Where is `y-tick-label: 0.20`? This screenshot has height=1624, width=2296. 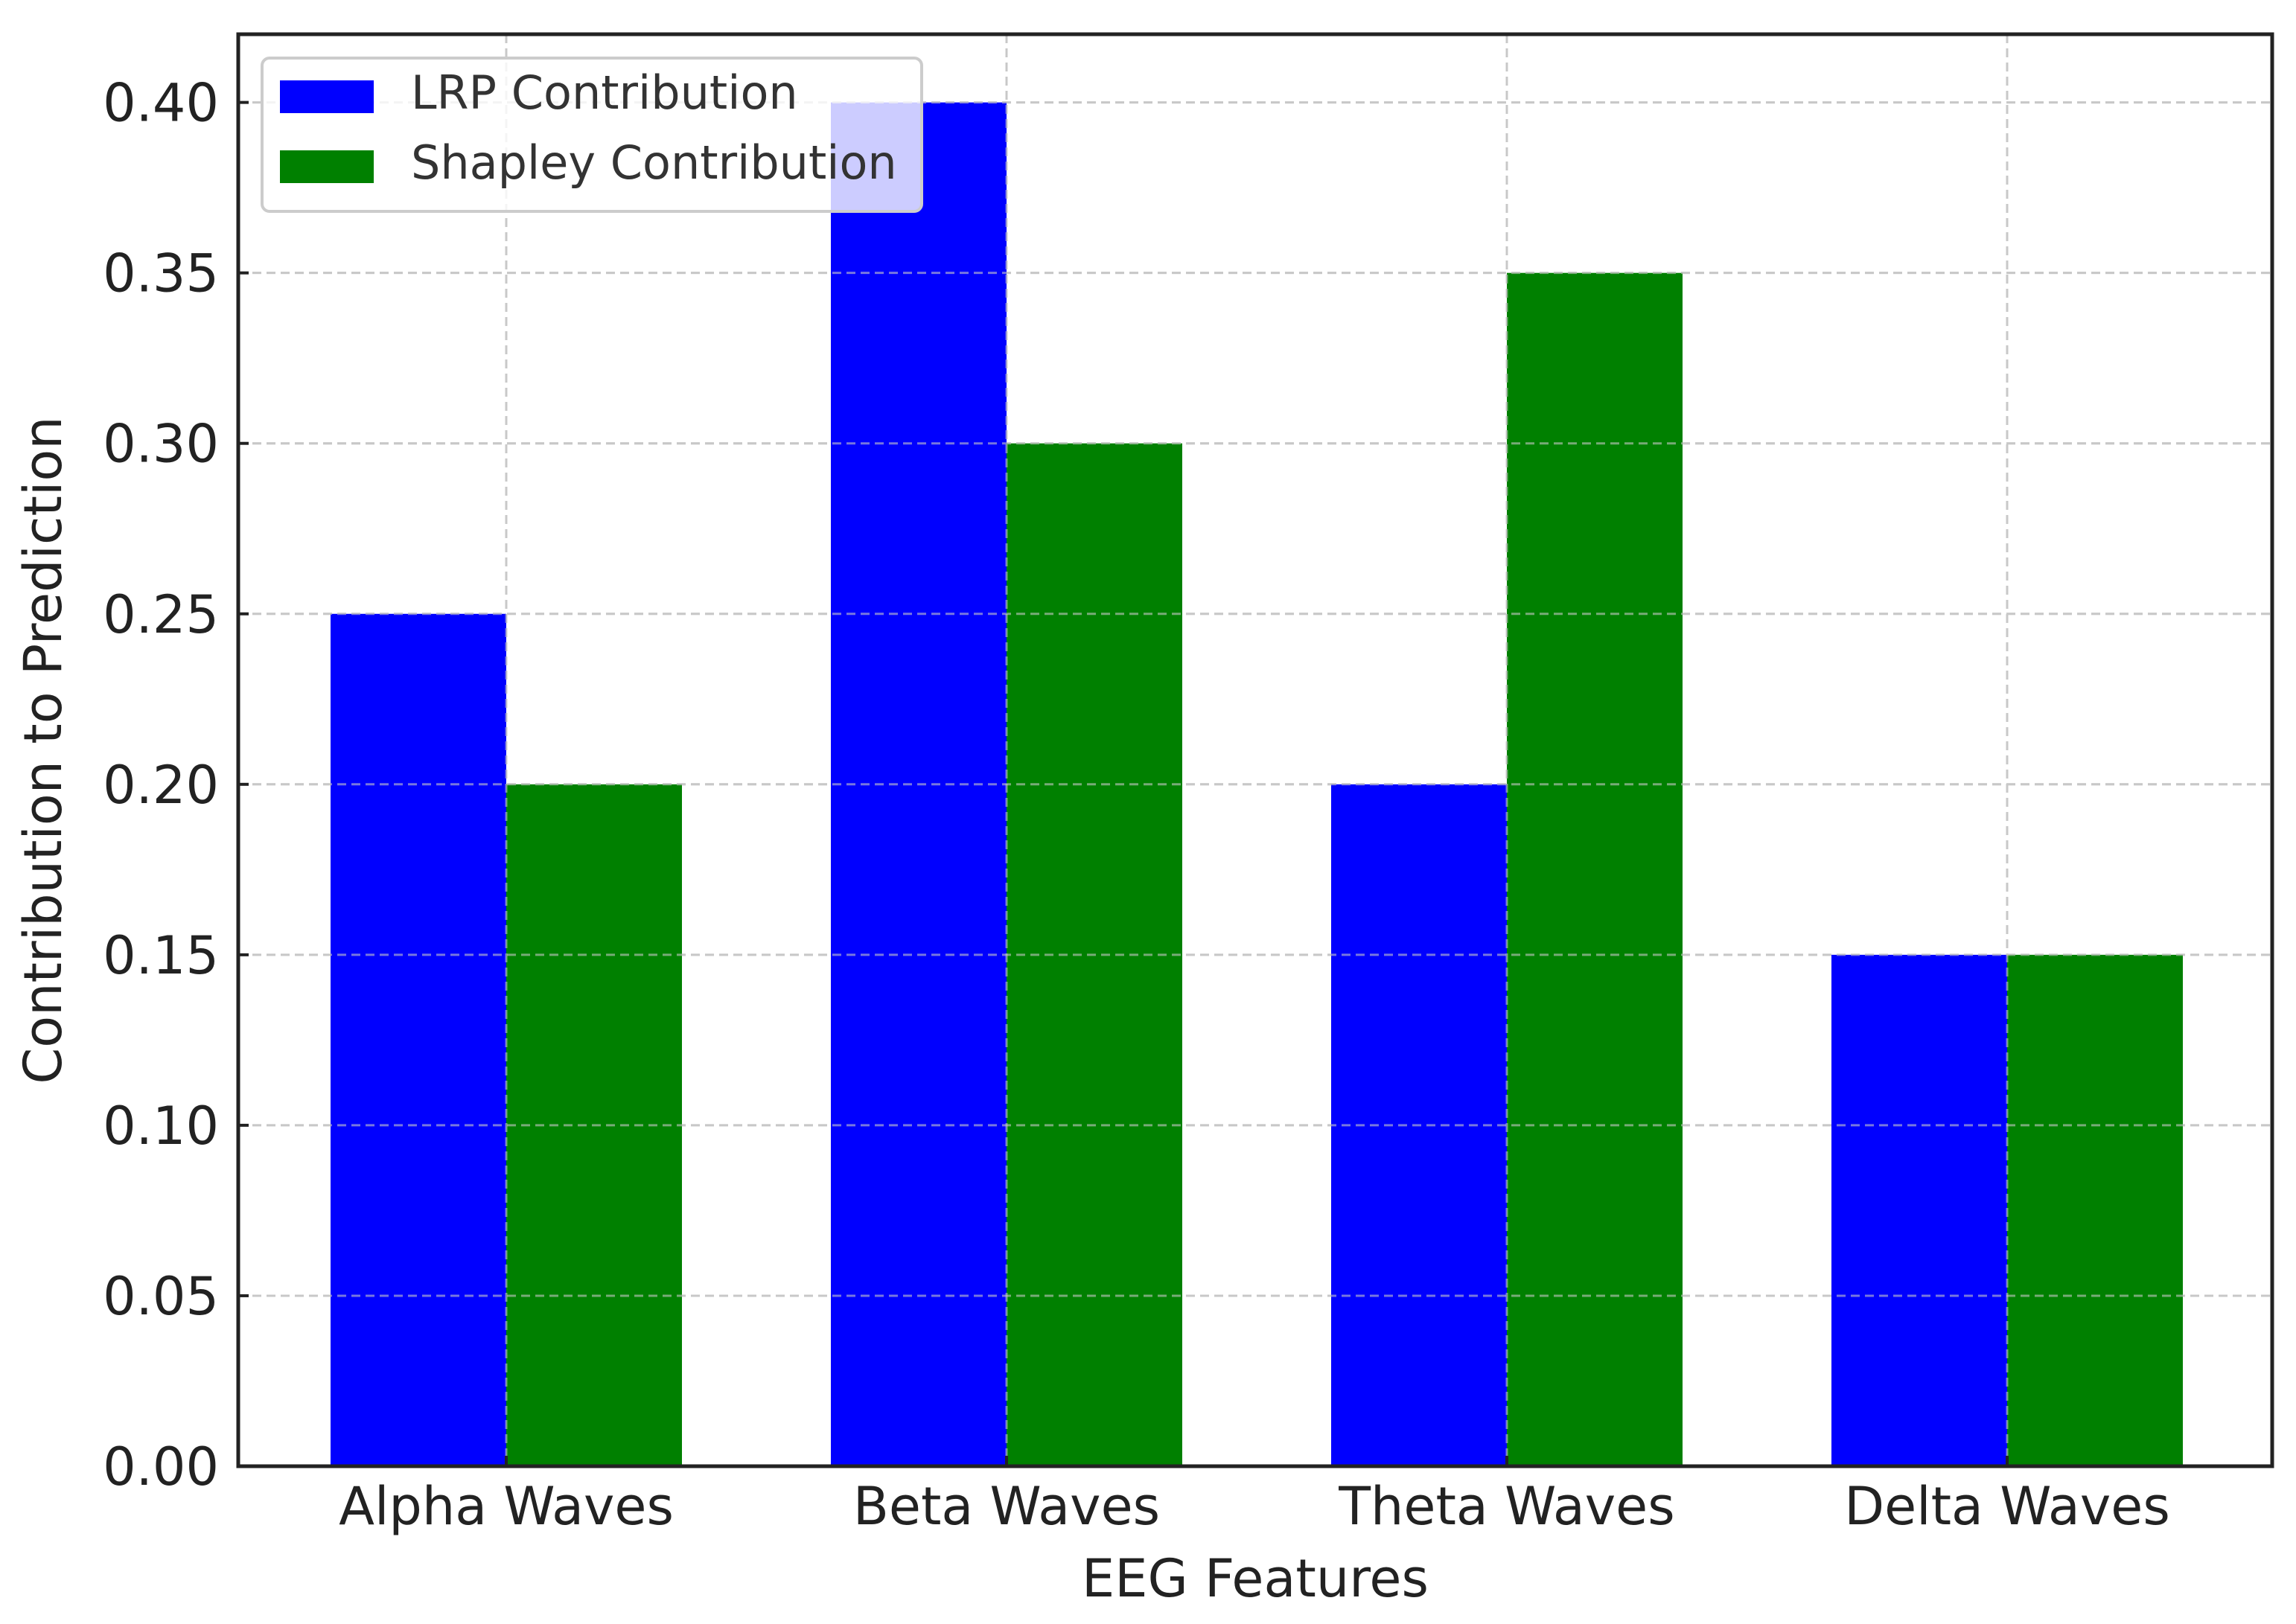 y-tick-label: 0.20 is located at coordinates (161, 785).